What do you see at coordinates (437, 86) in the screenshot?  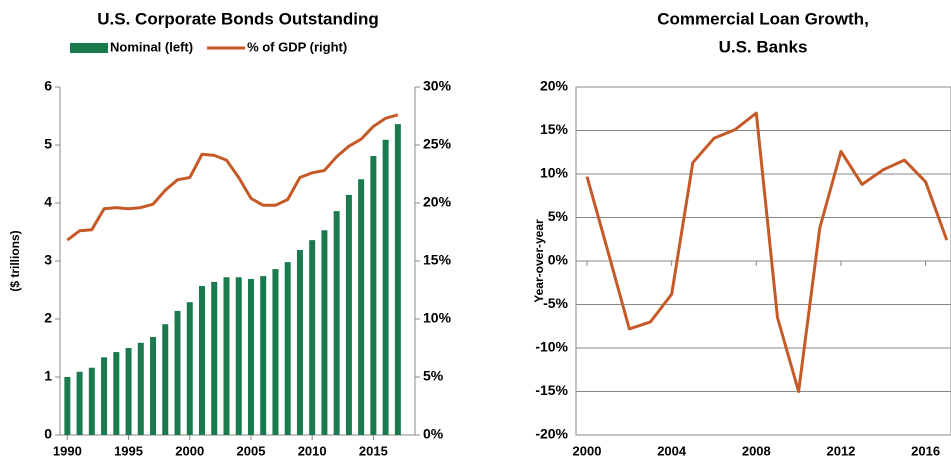 I see `y2-tick-label: 30%` at bounding box center [437, 86].